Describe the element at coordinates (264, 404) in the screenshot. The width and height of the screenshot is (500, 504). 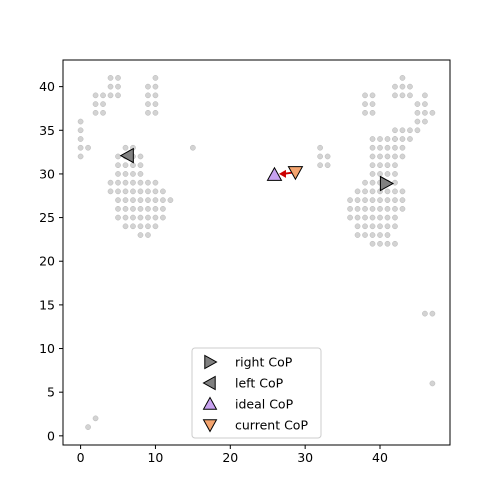
I see `ideal-cop-legend-label: ideal CoP` at that location.